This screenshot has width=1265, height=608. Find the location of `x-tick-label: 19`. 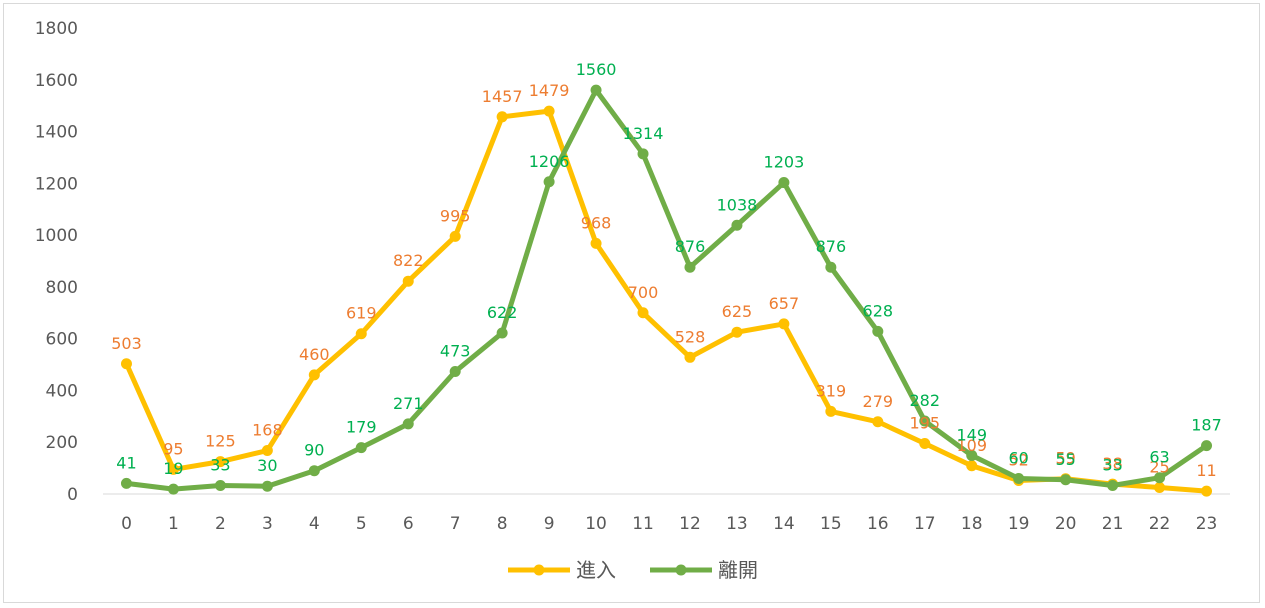

x-tick-label: 19 is located at coordinates (1019, 524).